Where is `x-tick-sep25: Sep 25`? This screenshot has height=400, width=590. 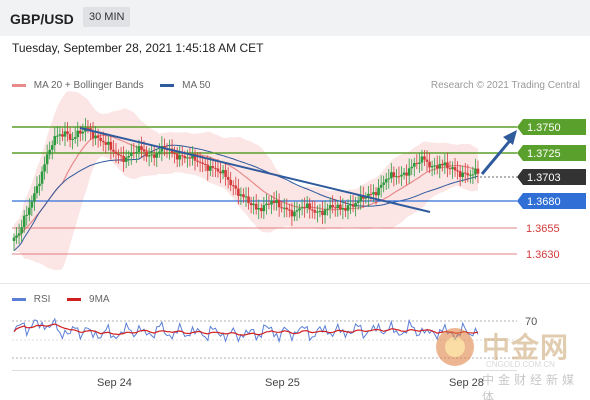
x-tick-sep25: Sep 25 is located at coordinates (282, 383).